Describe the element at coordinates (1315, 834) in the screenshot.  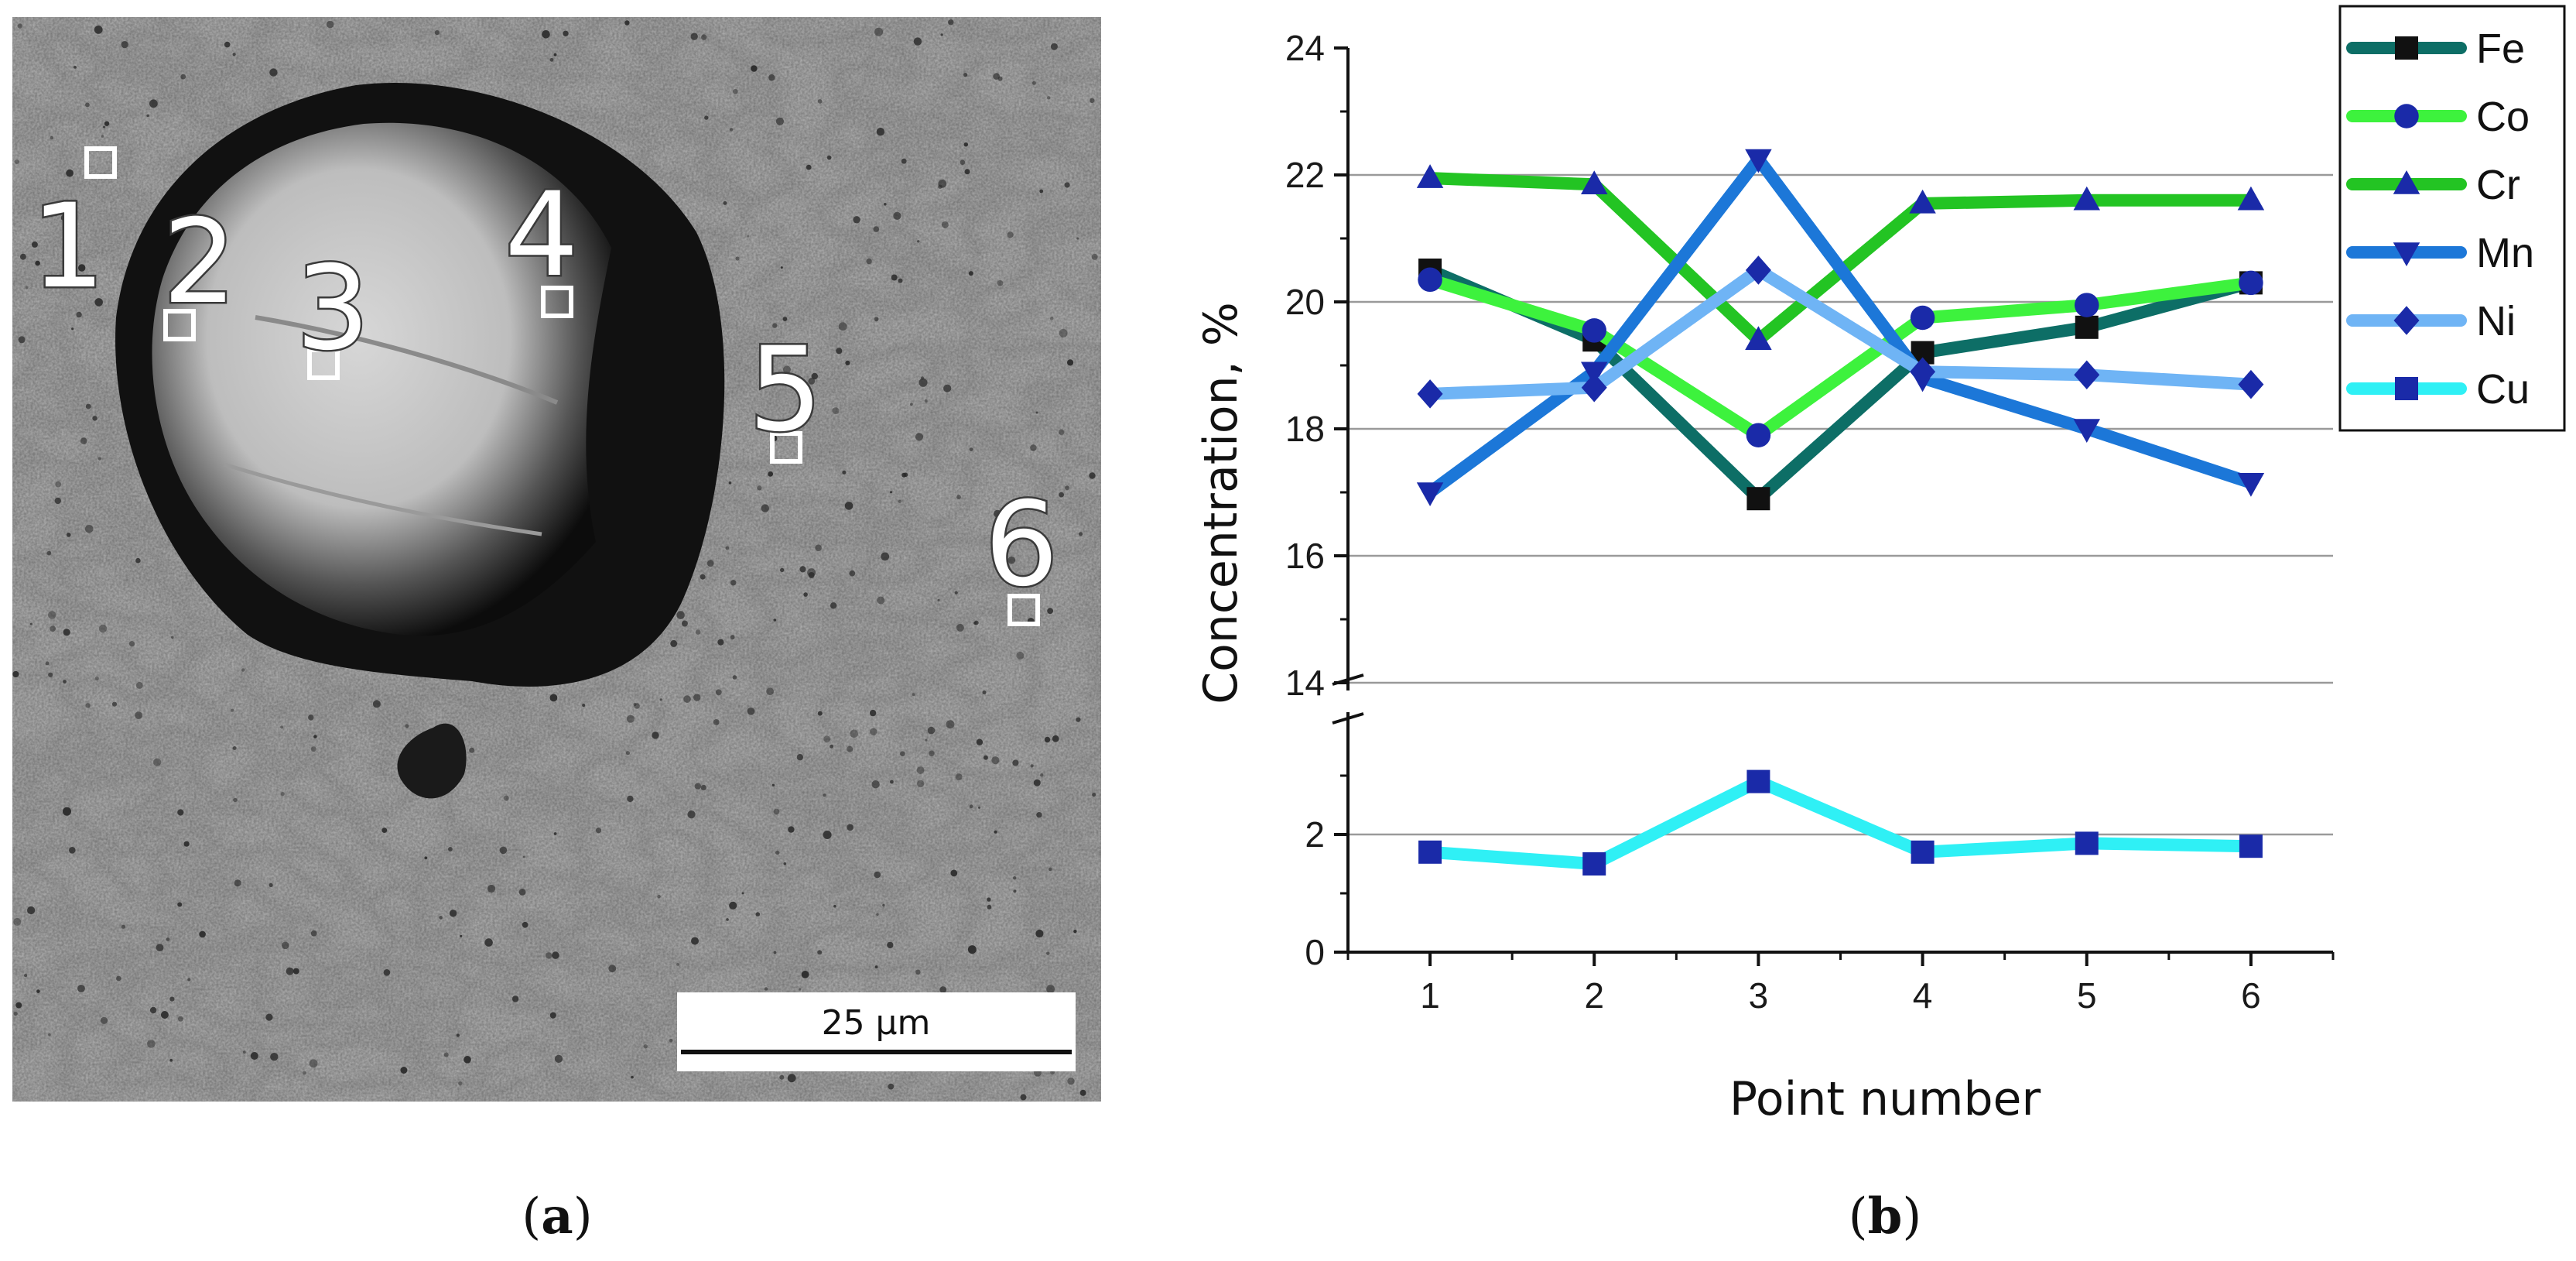
I see `y-tick-label-2: 2` at that location.